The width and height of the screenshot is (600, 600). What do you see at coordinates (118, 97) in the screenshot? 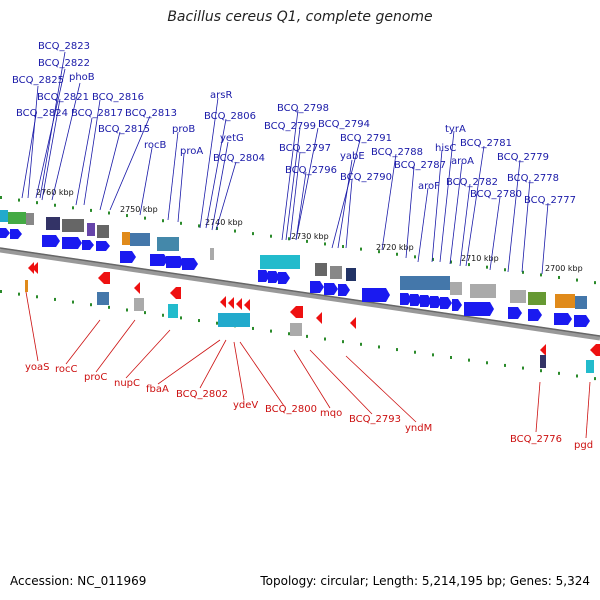
I see `gene-label: BCQ_2816` at bounding box center [118, 97].